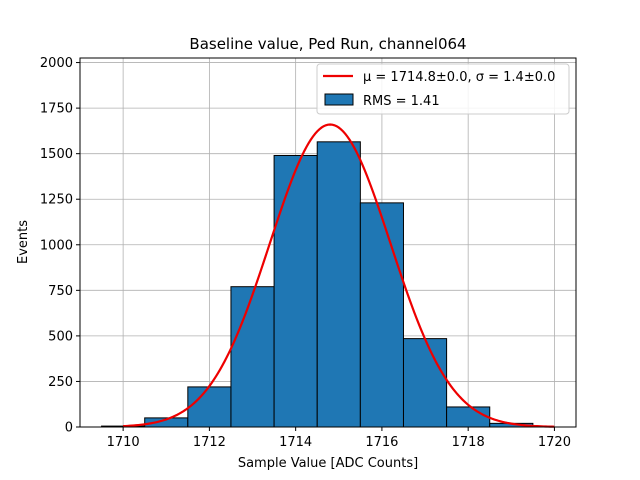 The width and height of the screenshot is (640, 480). Describe the element at coordinates (401, 101) in the screenshot. I see `legend-histogram-label: RMS = 1.41` at that location.